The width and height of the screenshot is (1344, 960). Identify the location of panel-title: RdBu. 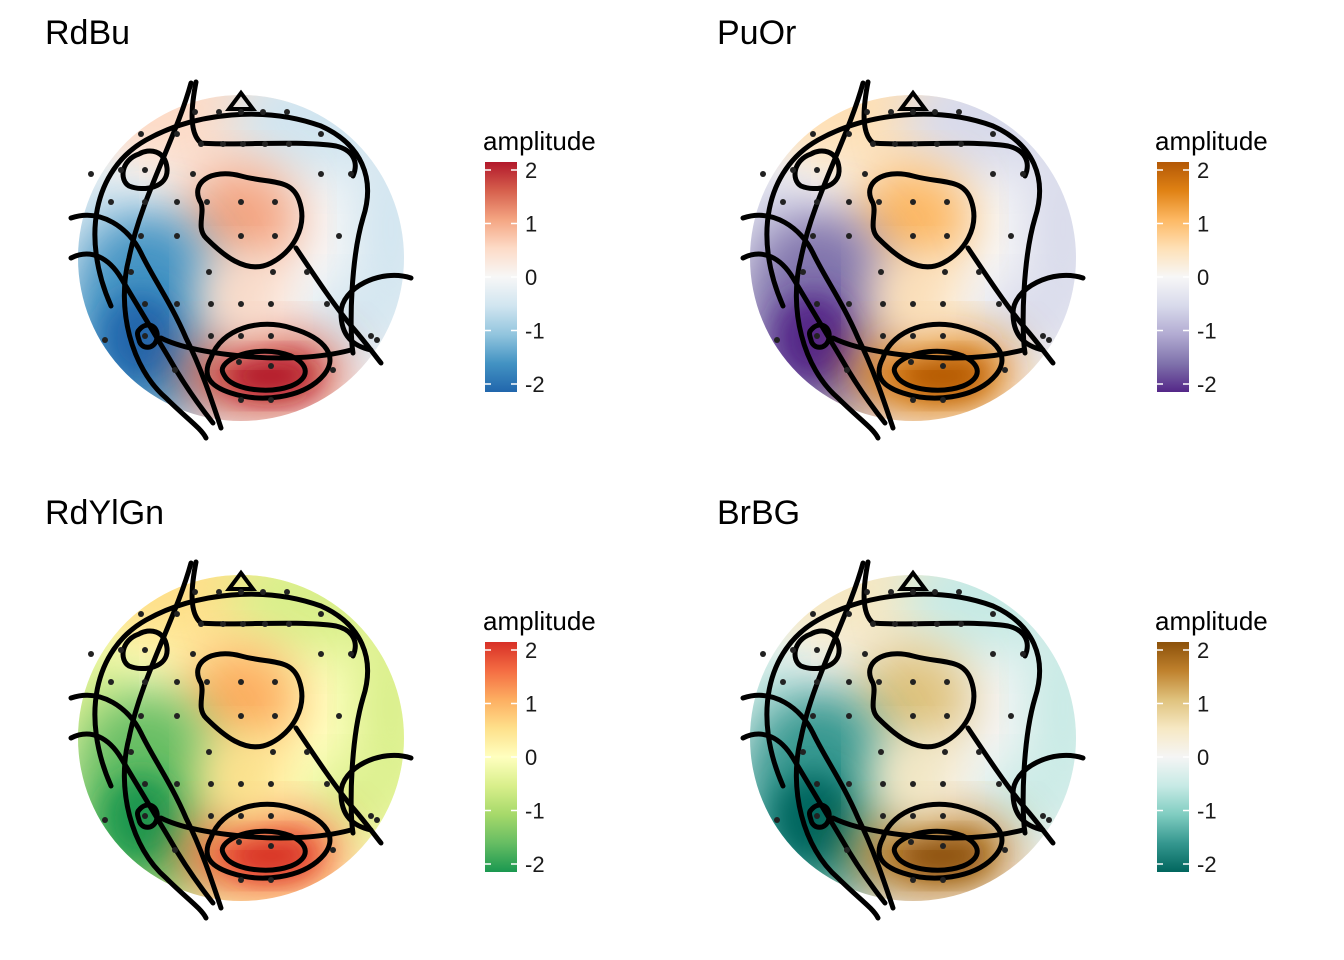
(87, 33).